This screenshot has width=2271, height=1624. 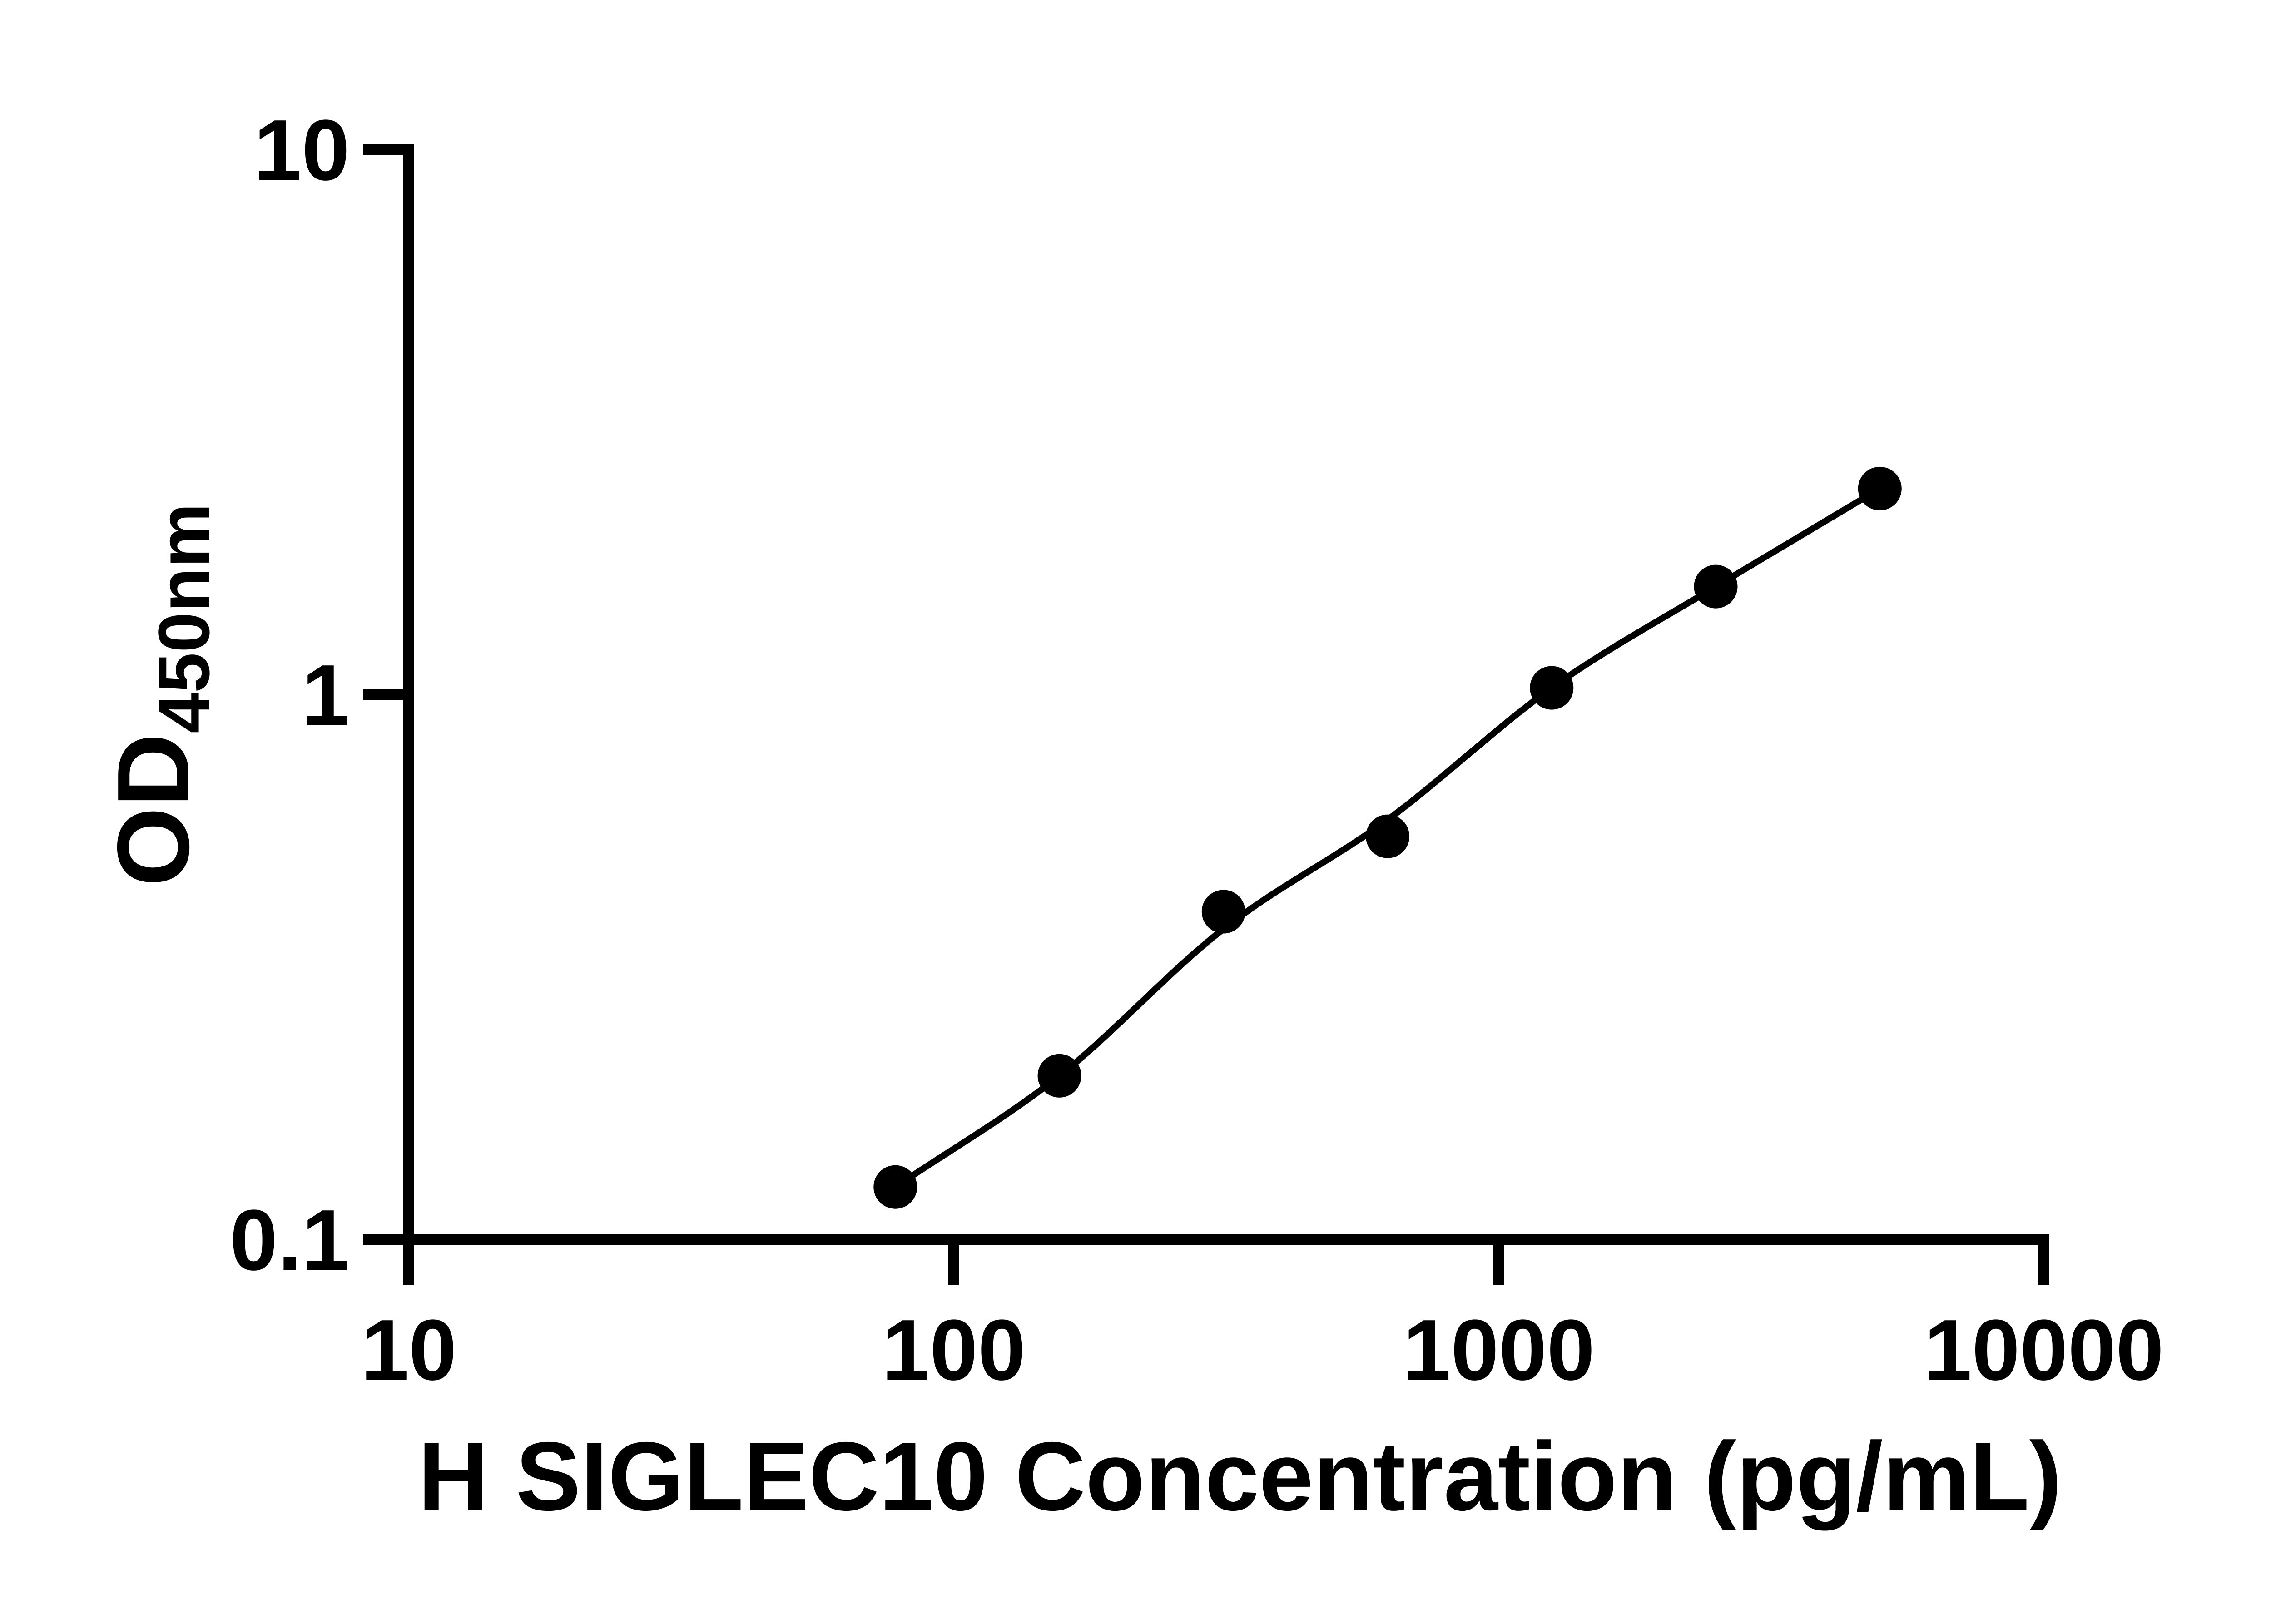 I want to click on x-tick-label-10: 10, so click(x=408, y=1350).